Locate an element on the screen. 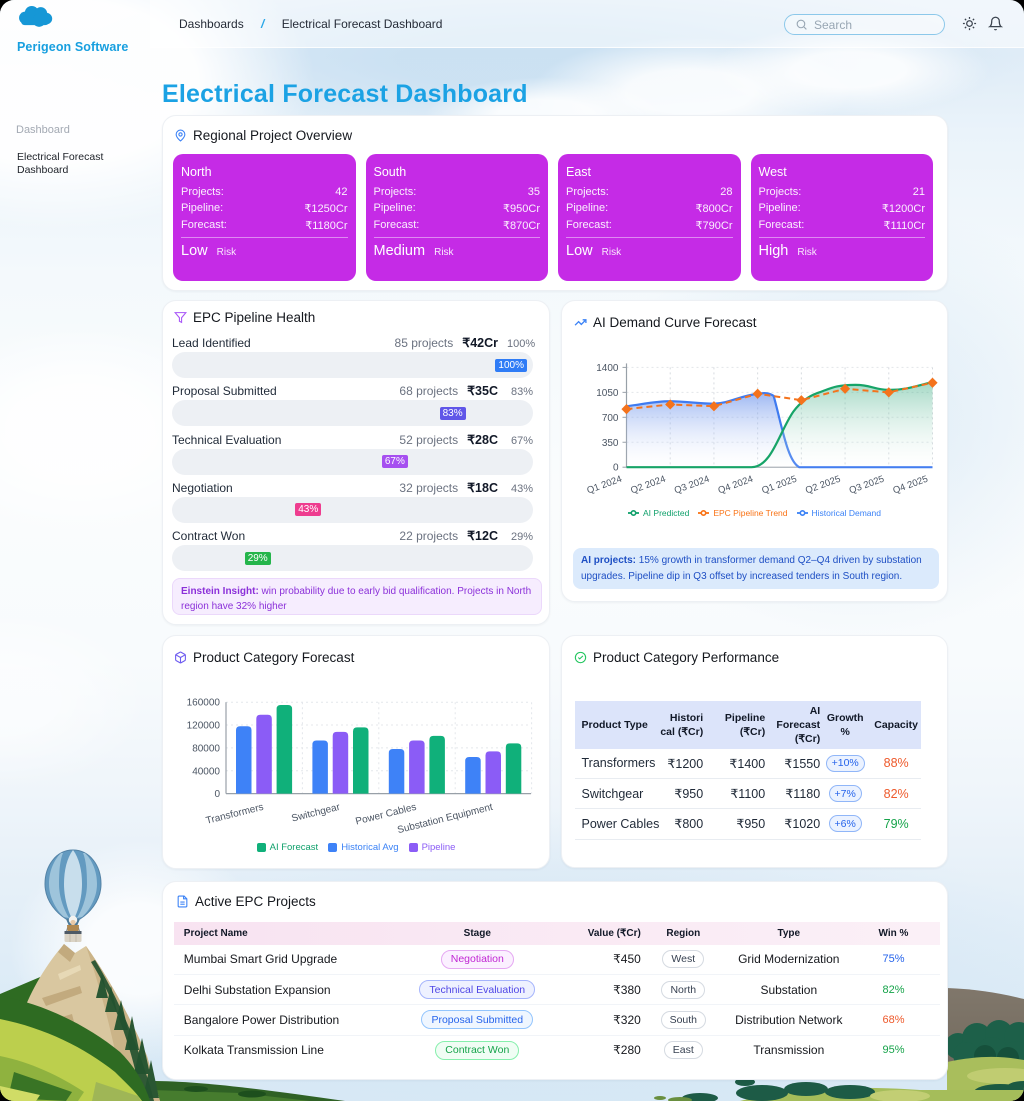 The height and width of the screenshot is (1101, 1024). svg-text: 350 is located at coordinates (610, 443).